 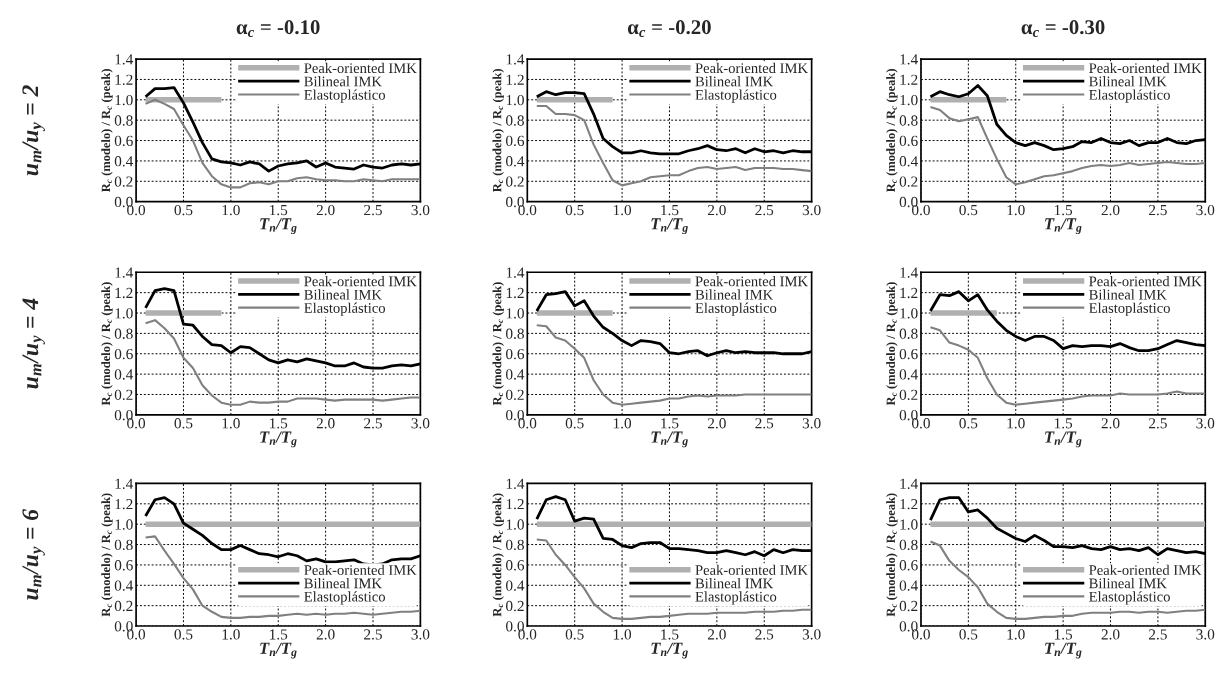 I want to click on chart-title: α$_{c}$ = -0.30, so click(x=1063, y=28).